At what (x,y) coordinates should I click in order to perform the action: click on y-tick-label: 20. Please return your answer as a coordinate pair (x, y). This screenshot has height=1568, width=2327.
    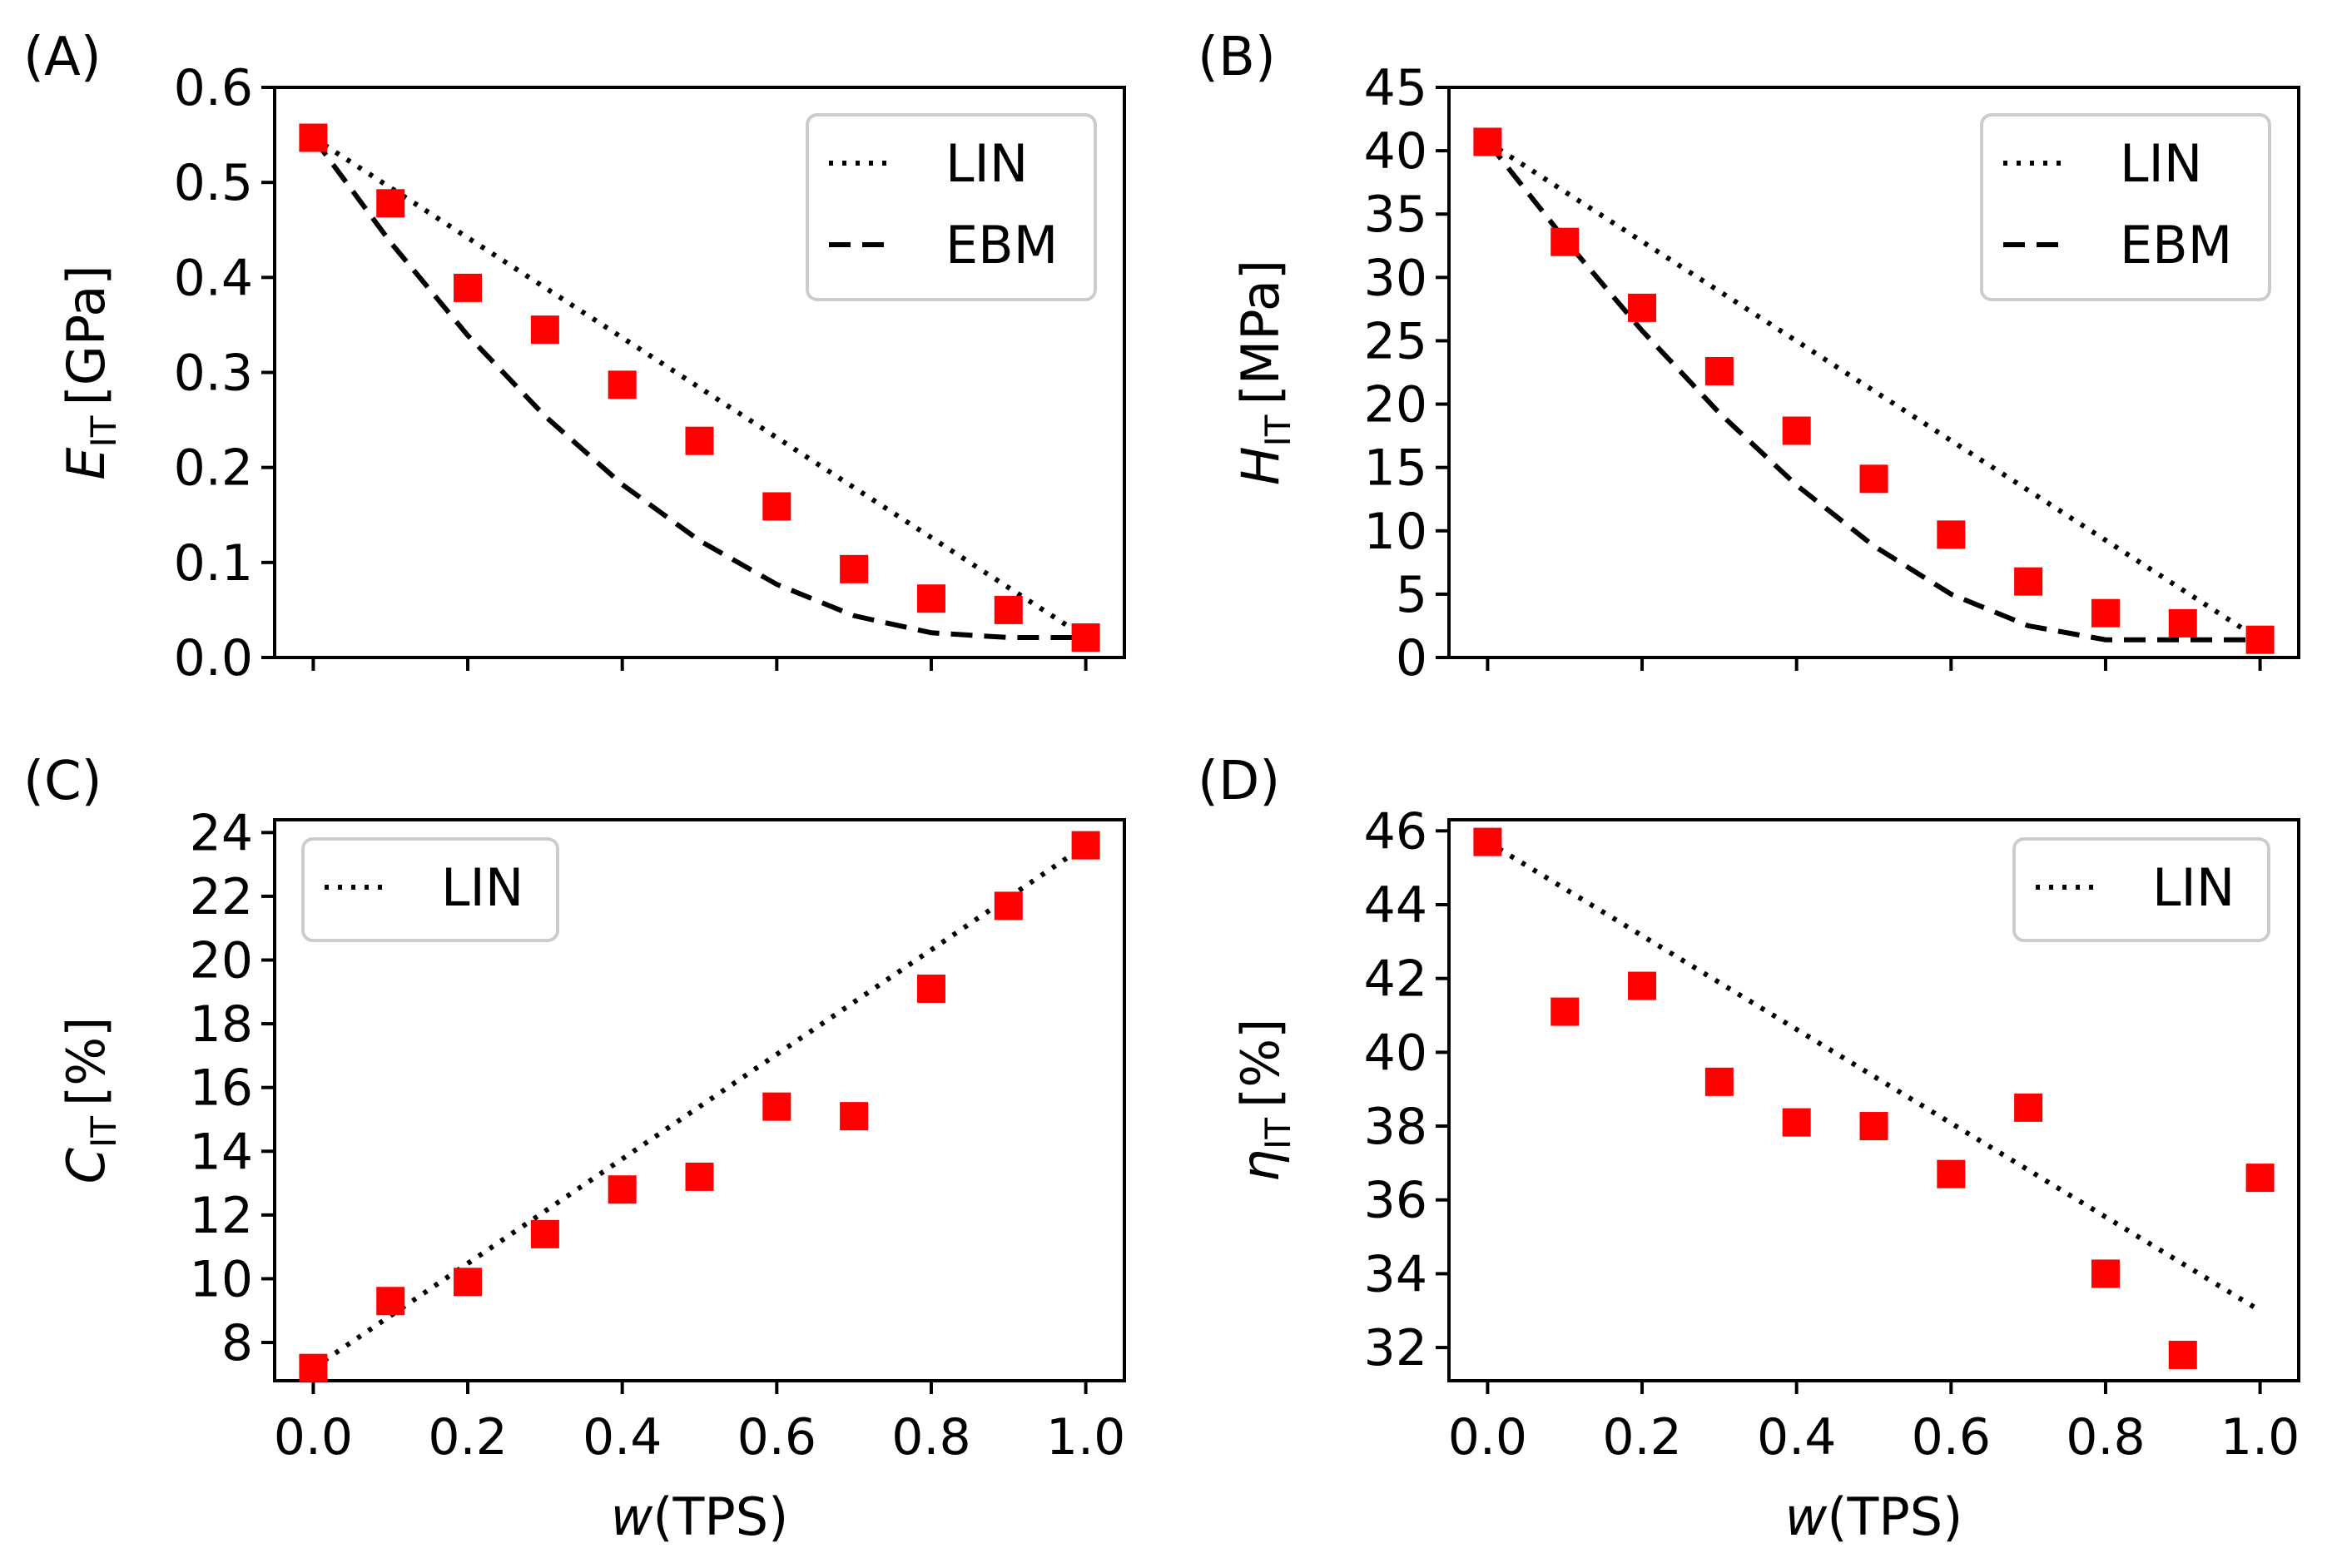
    Looking at the image, I should click on (221, 961).